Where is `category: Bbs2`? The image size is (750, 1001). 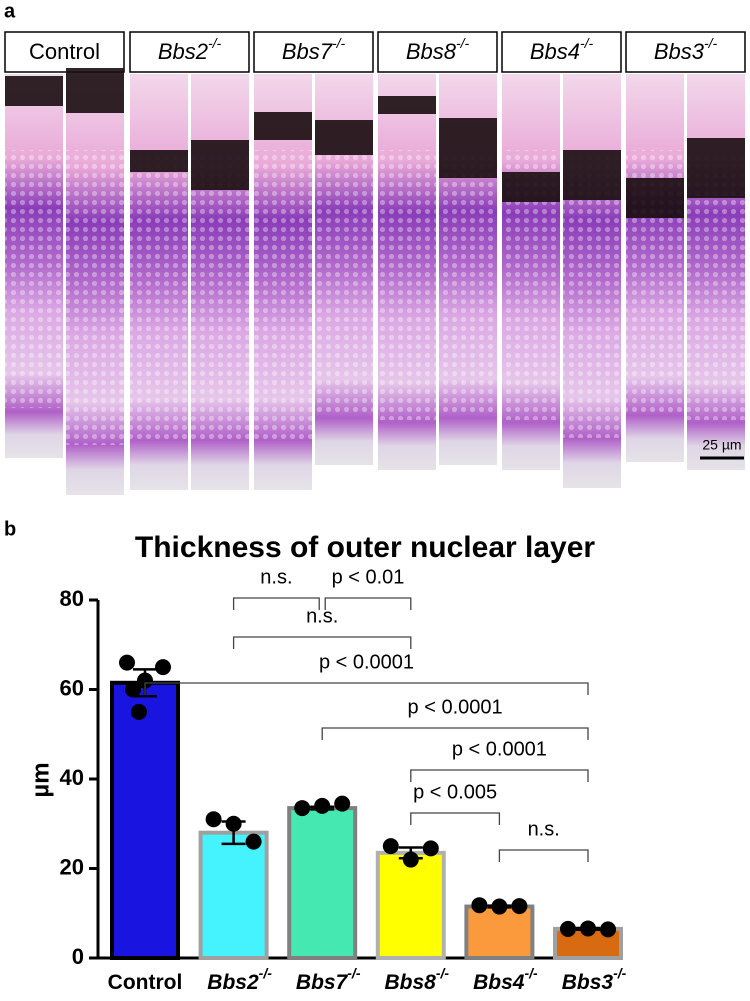
category: Bbs2 is located at coordinates (233, 982).